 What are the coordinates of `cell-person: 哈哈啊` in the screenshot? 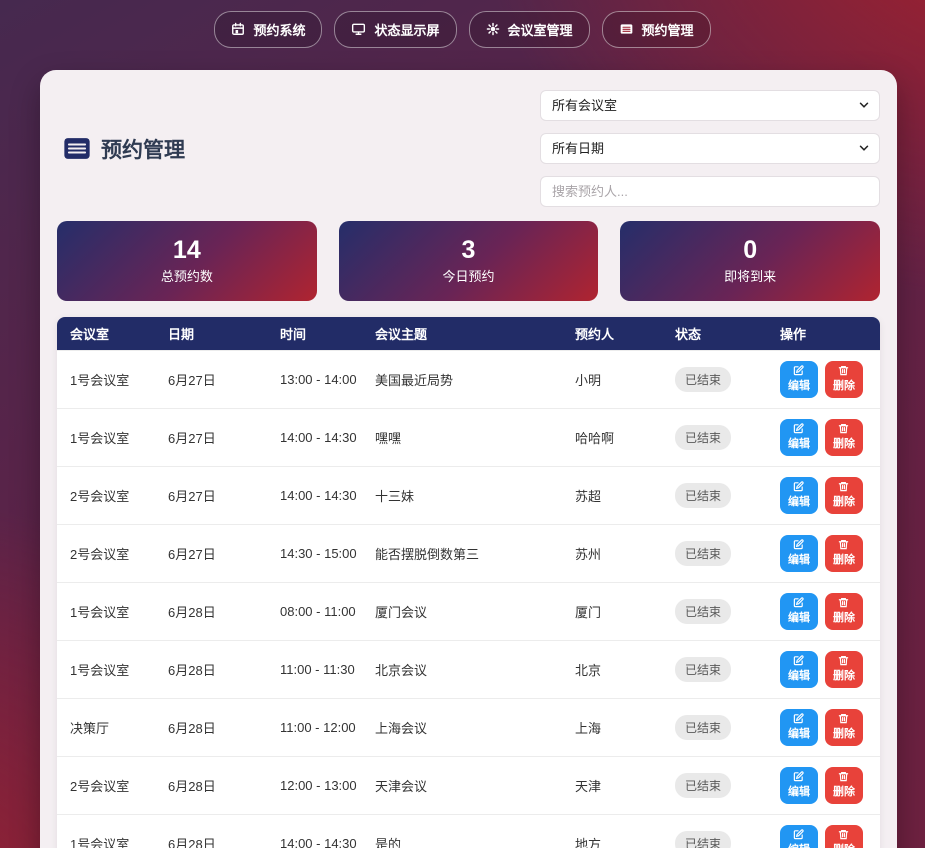 It's located at (595, 438).